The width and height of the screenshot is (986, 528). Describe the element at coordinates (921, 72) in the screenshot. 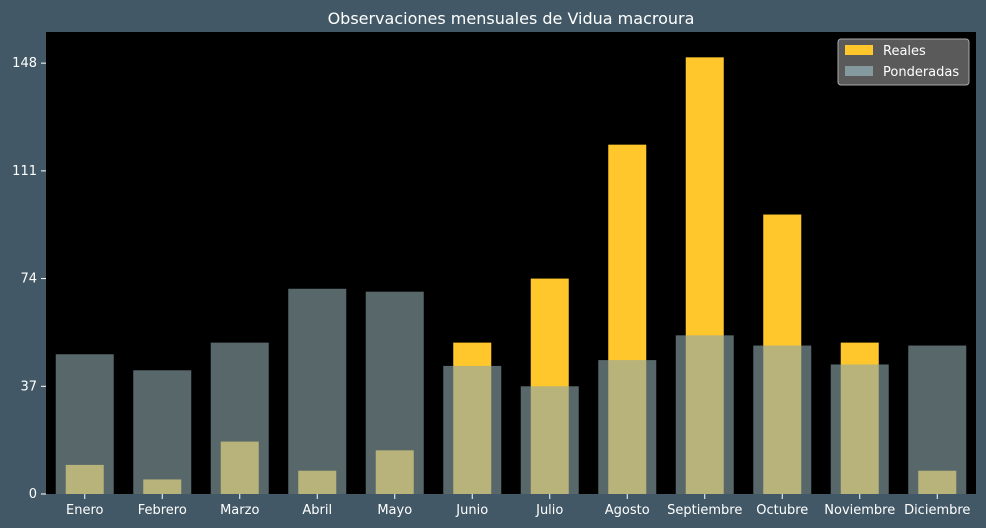

I see `legend-label-ponderadas: Ponderadas` at that location.